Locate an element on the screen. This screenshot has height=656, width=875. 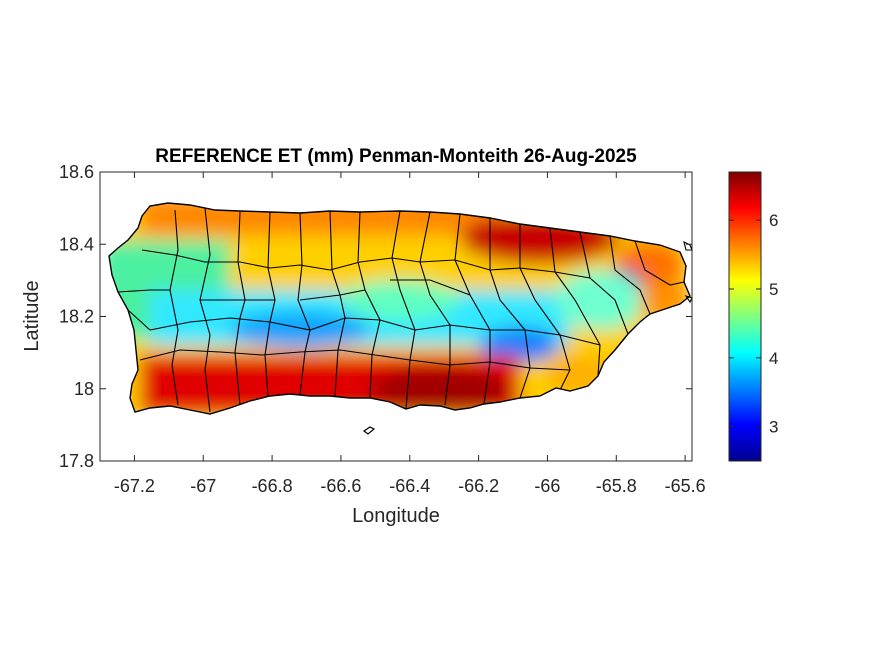
y-tick-label: 18.2 is located at coordinates (76, 317).